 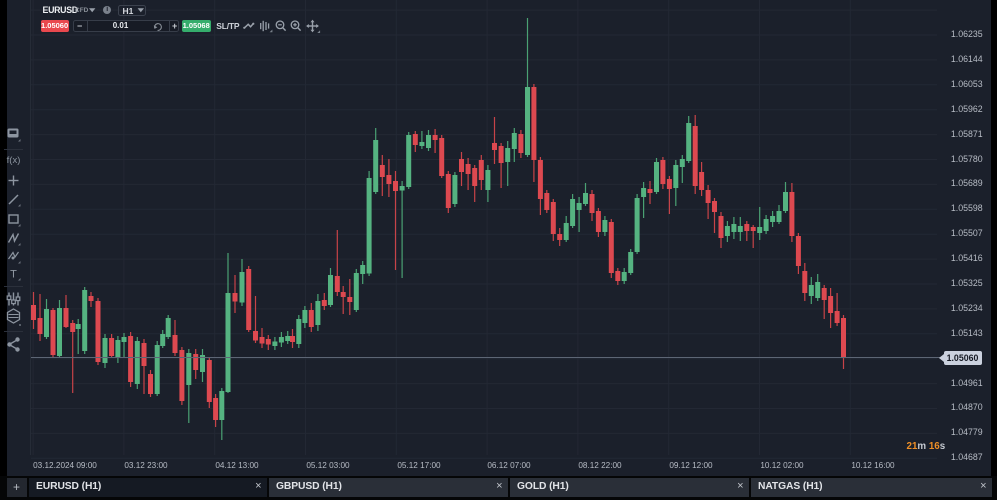 What do you see at coordinates (13, 275) in the screenshot?
I see `svg-text: T` at bounding box center [13, 275].